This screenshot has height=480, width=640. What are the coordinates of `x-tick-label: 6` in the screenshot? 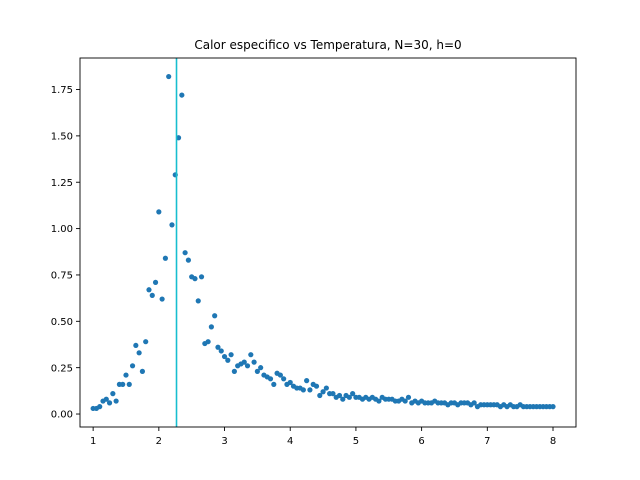 It's located at (421, 441).